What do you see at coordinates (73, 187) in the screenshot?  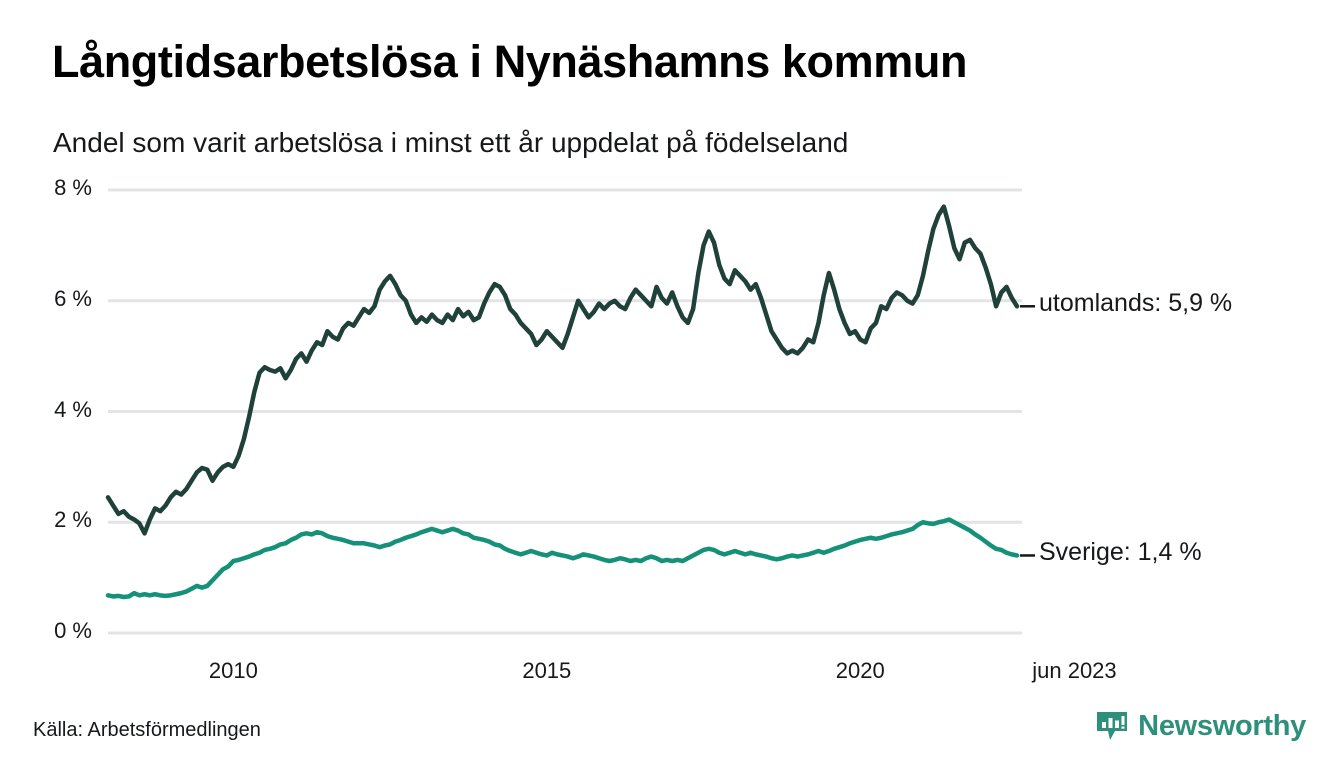 I see `y-axis-tick-label: 8 %` at bounding box center [73, 187].